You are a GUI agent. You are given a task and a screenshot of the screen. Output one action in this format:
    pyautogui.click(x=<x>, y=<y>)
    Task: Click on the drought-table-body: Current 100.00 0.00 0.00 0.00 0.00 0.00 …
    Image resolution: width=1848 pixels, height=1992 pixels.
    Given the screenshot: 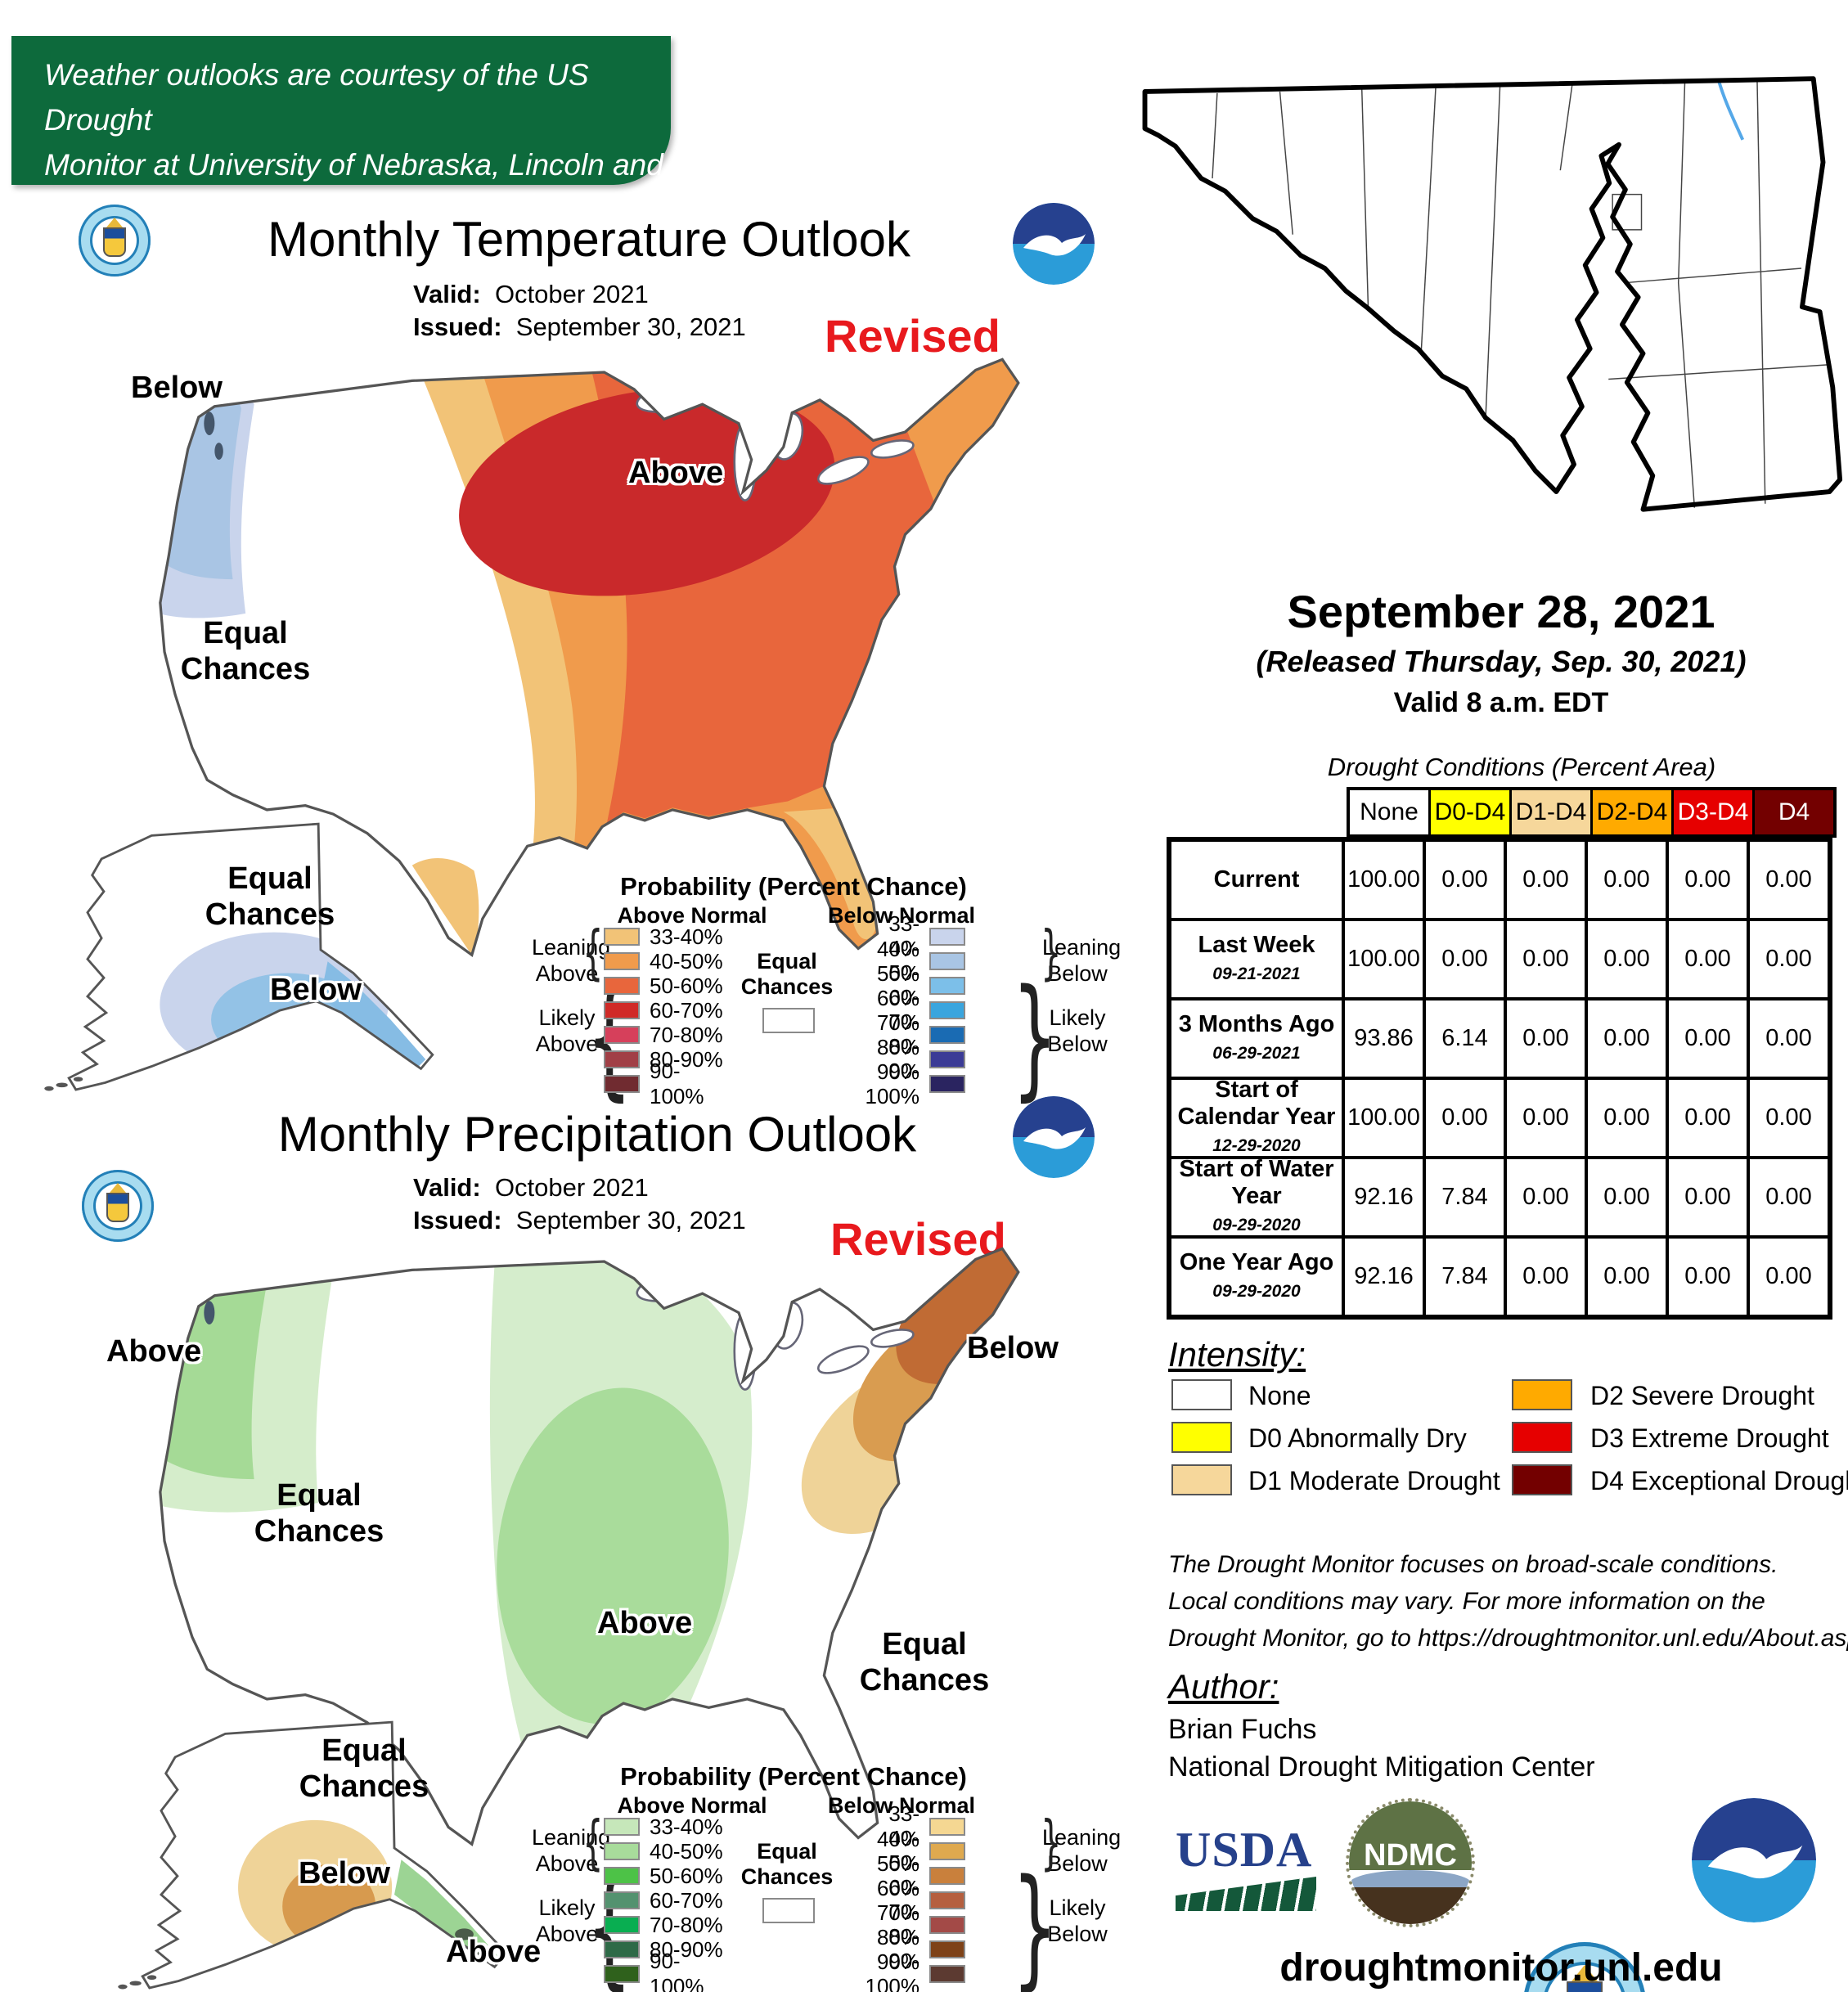 What is the action you would take?
    pyautogui.click(x=1499, y=1078)
    